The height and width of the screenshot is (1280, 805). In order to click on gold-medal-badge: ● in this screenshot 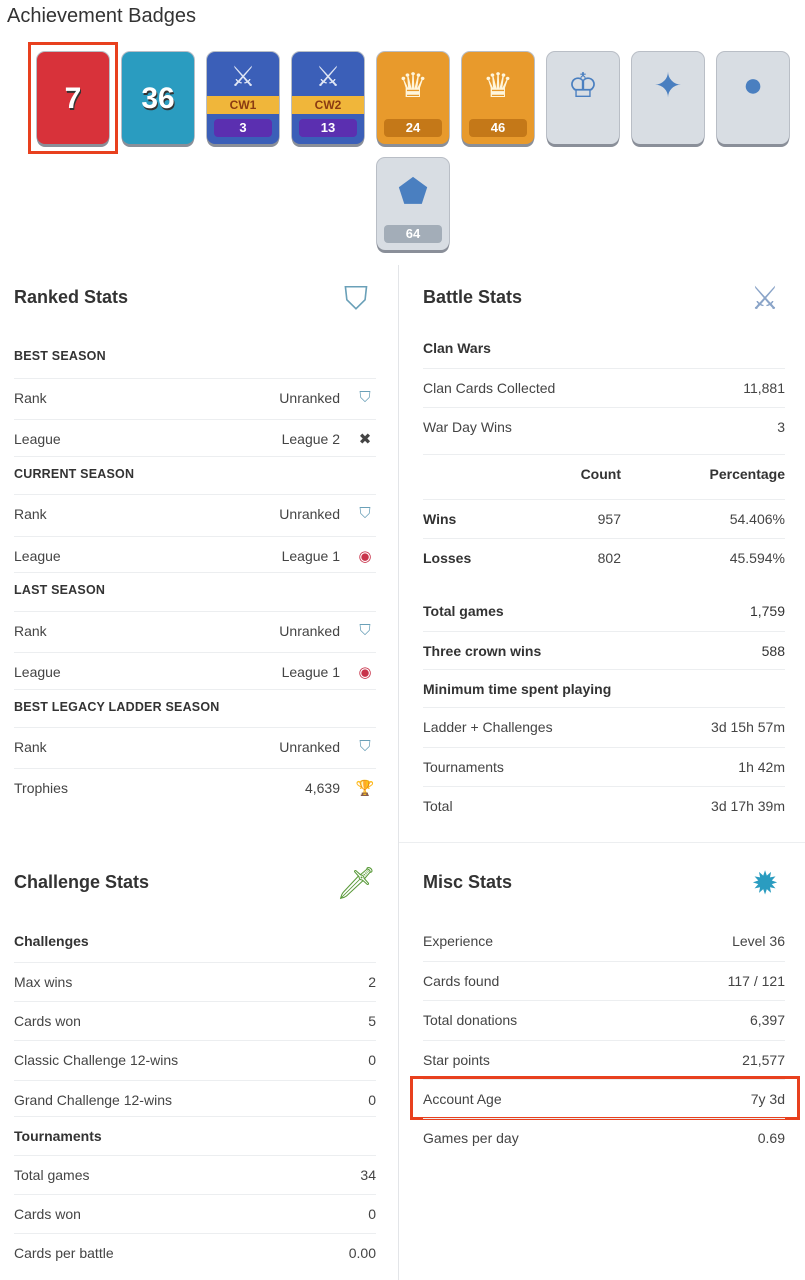, I will do `click(753, 98)`.